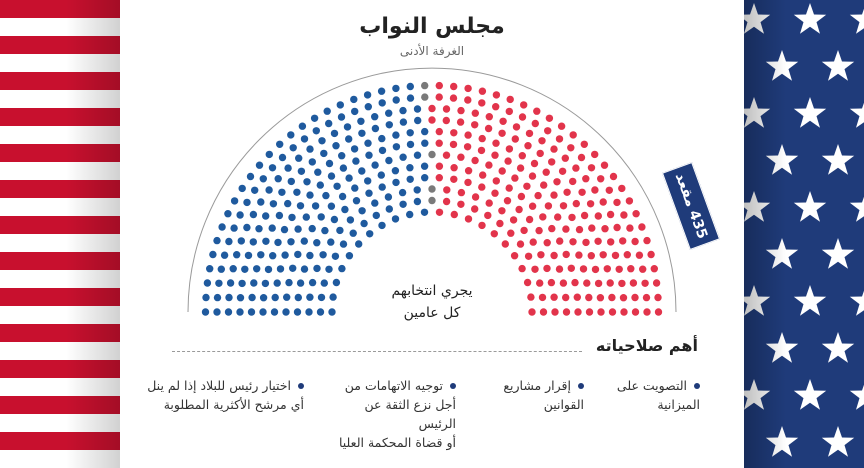 This screenshot has height=468, width=864. Describe the element at coordinates (697, 385) in the screenshot. I see `bullet-icon` at that location.